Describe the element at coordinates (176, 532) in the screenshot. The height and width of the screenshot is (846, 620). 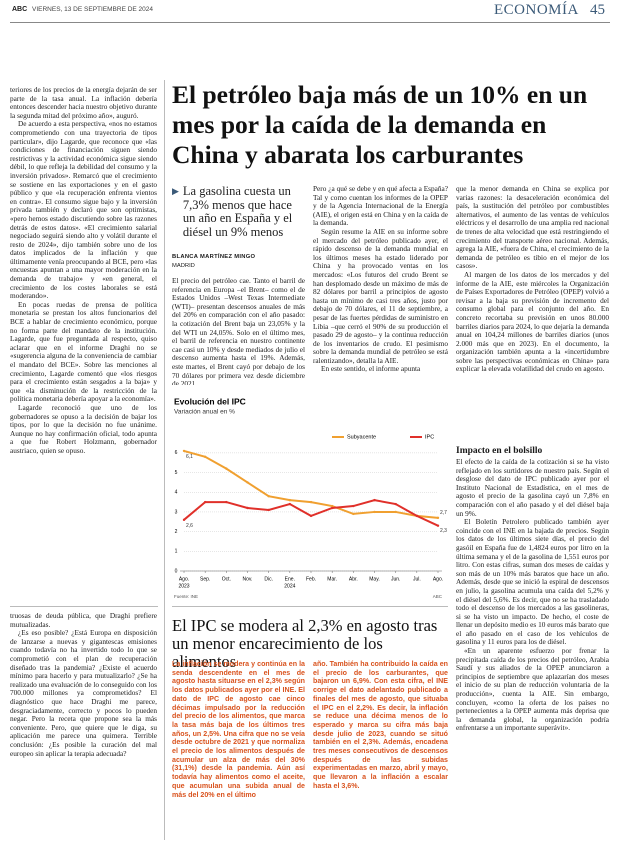
I see `y-tick-label: 2` at that location.